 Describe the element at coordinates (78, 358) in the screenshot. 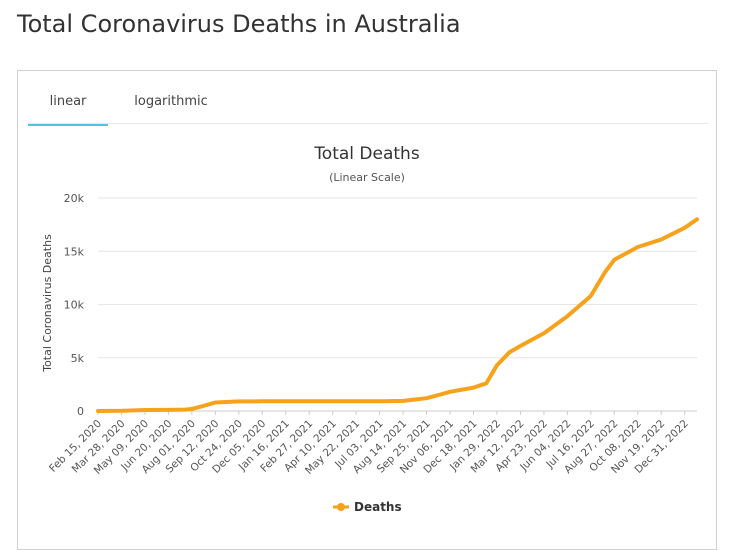

I see `y-tick-label: 5k` at that location.